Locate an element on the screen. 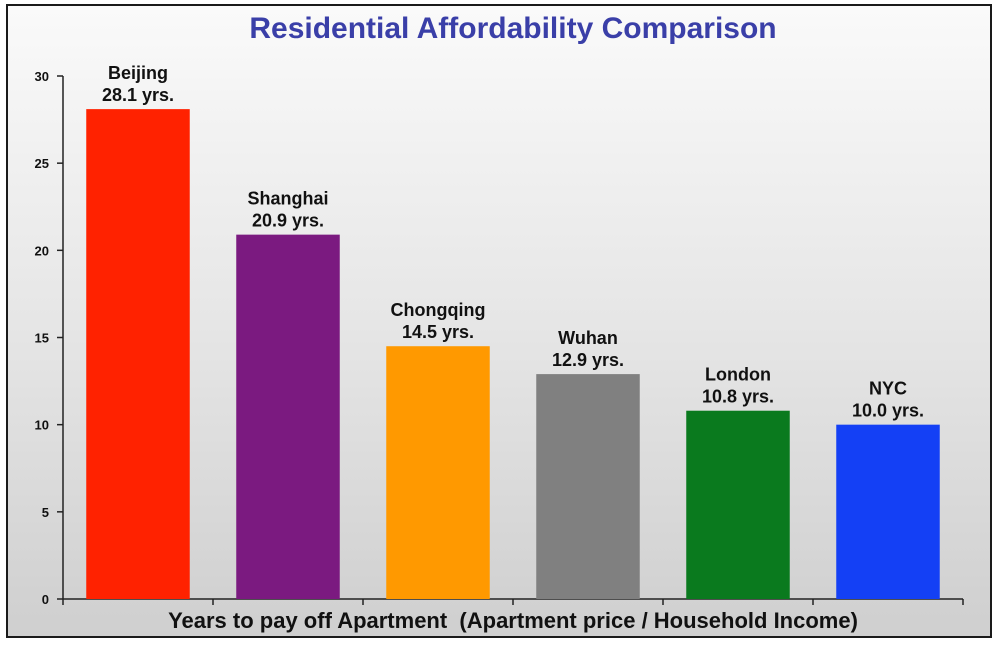 The image size is (1000, 645). bar-category-label: Beijing is located at coordinates (138, 73).